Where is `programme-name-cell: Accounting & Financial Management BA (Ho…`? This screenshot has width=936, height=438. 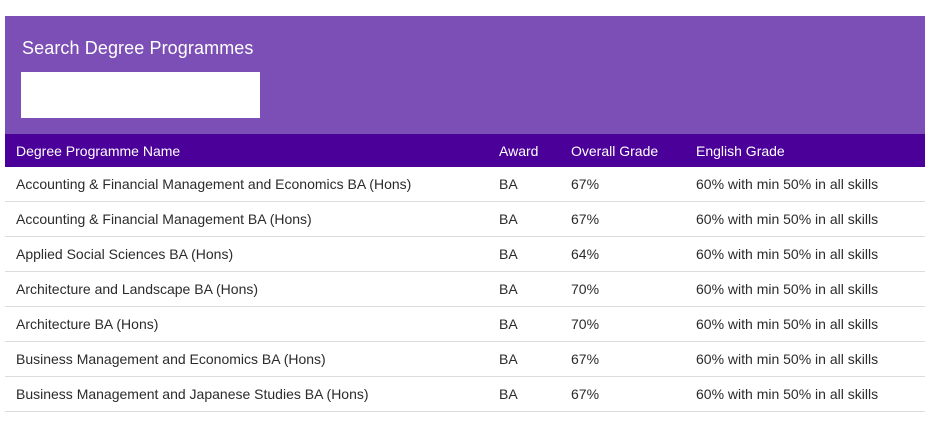
programme-name-cell: Accounting & Financial Management BA (Ho… is located at coordinates (252, 219).